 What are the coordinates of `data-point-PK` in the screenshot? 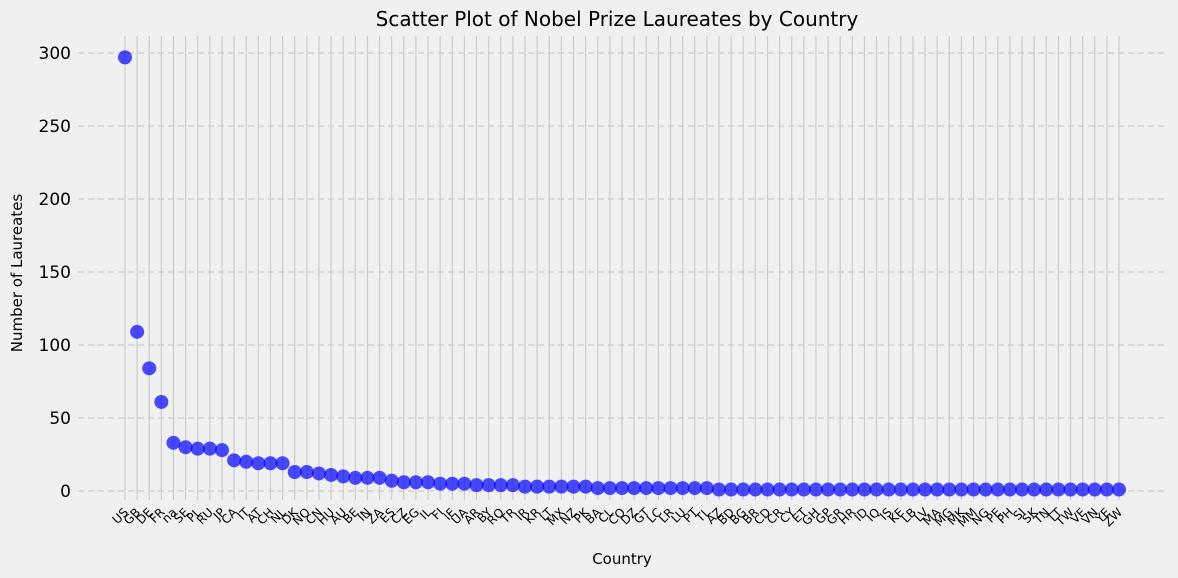 It's located at (585, 486).